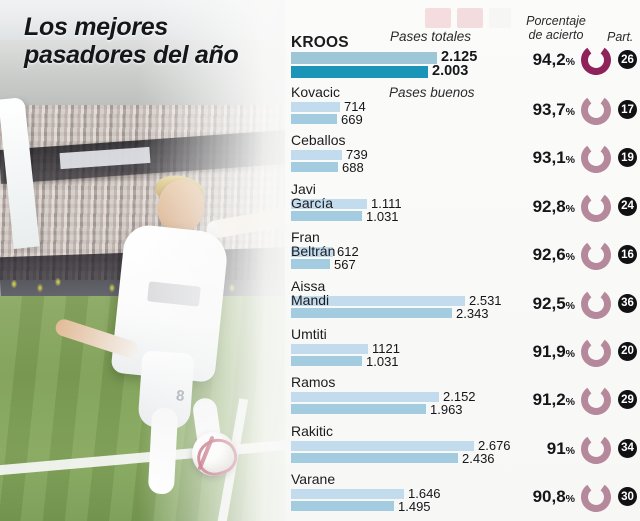 This screenshot has width=640, height=521. I want to click on header-total-passes: Pases totales, so click(431, 36).